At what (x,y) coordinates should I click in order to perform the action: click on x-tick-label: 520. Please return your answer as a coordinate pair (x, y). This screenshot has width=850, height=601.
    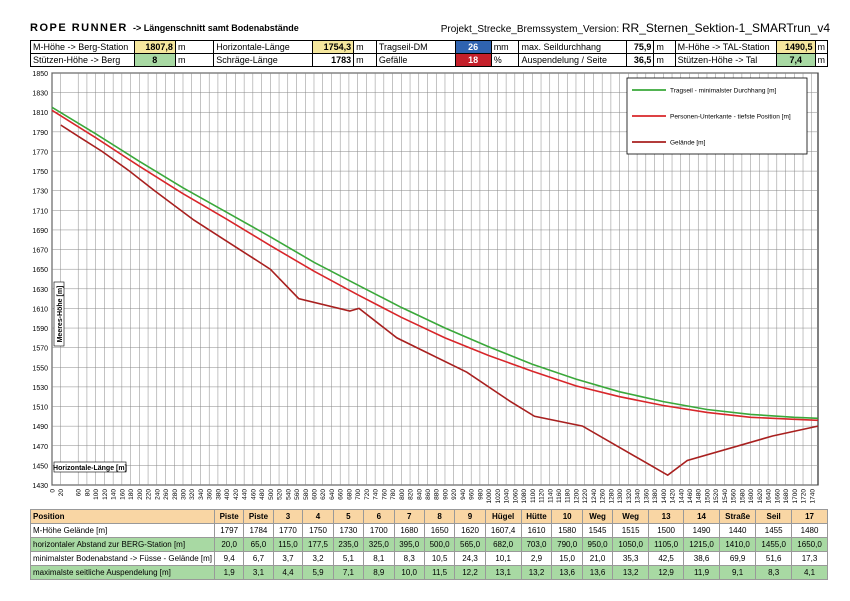
    Looking at the image, I should click on (280, 494).